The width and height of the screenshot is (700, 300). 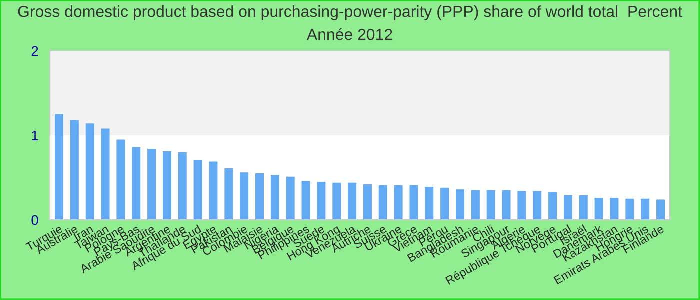 I want to click on y-tick-label: 2, so click(x=35, y=51).